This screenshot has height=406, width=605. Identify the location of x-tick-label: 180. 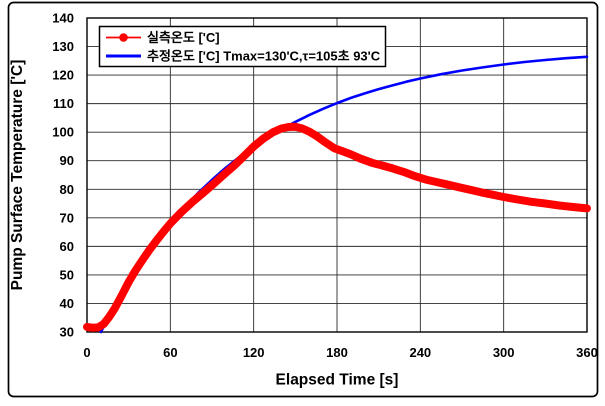
(337, 352).